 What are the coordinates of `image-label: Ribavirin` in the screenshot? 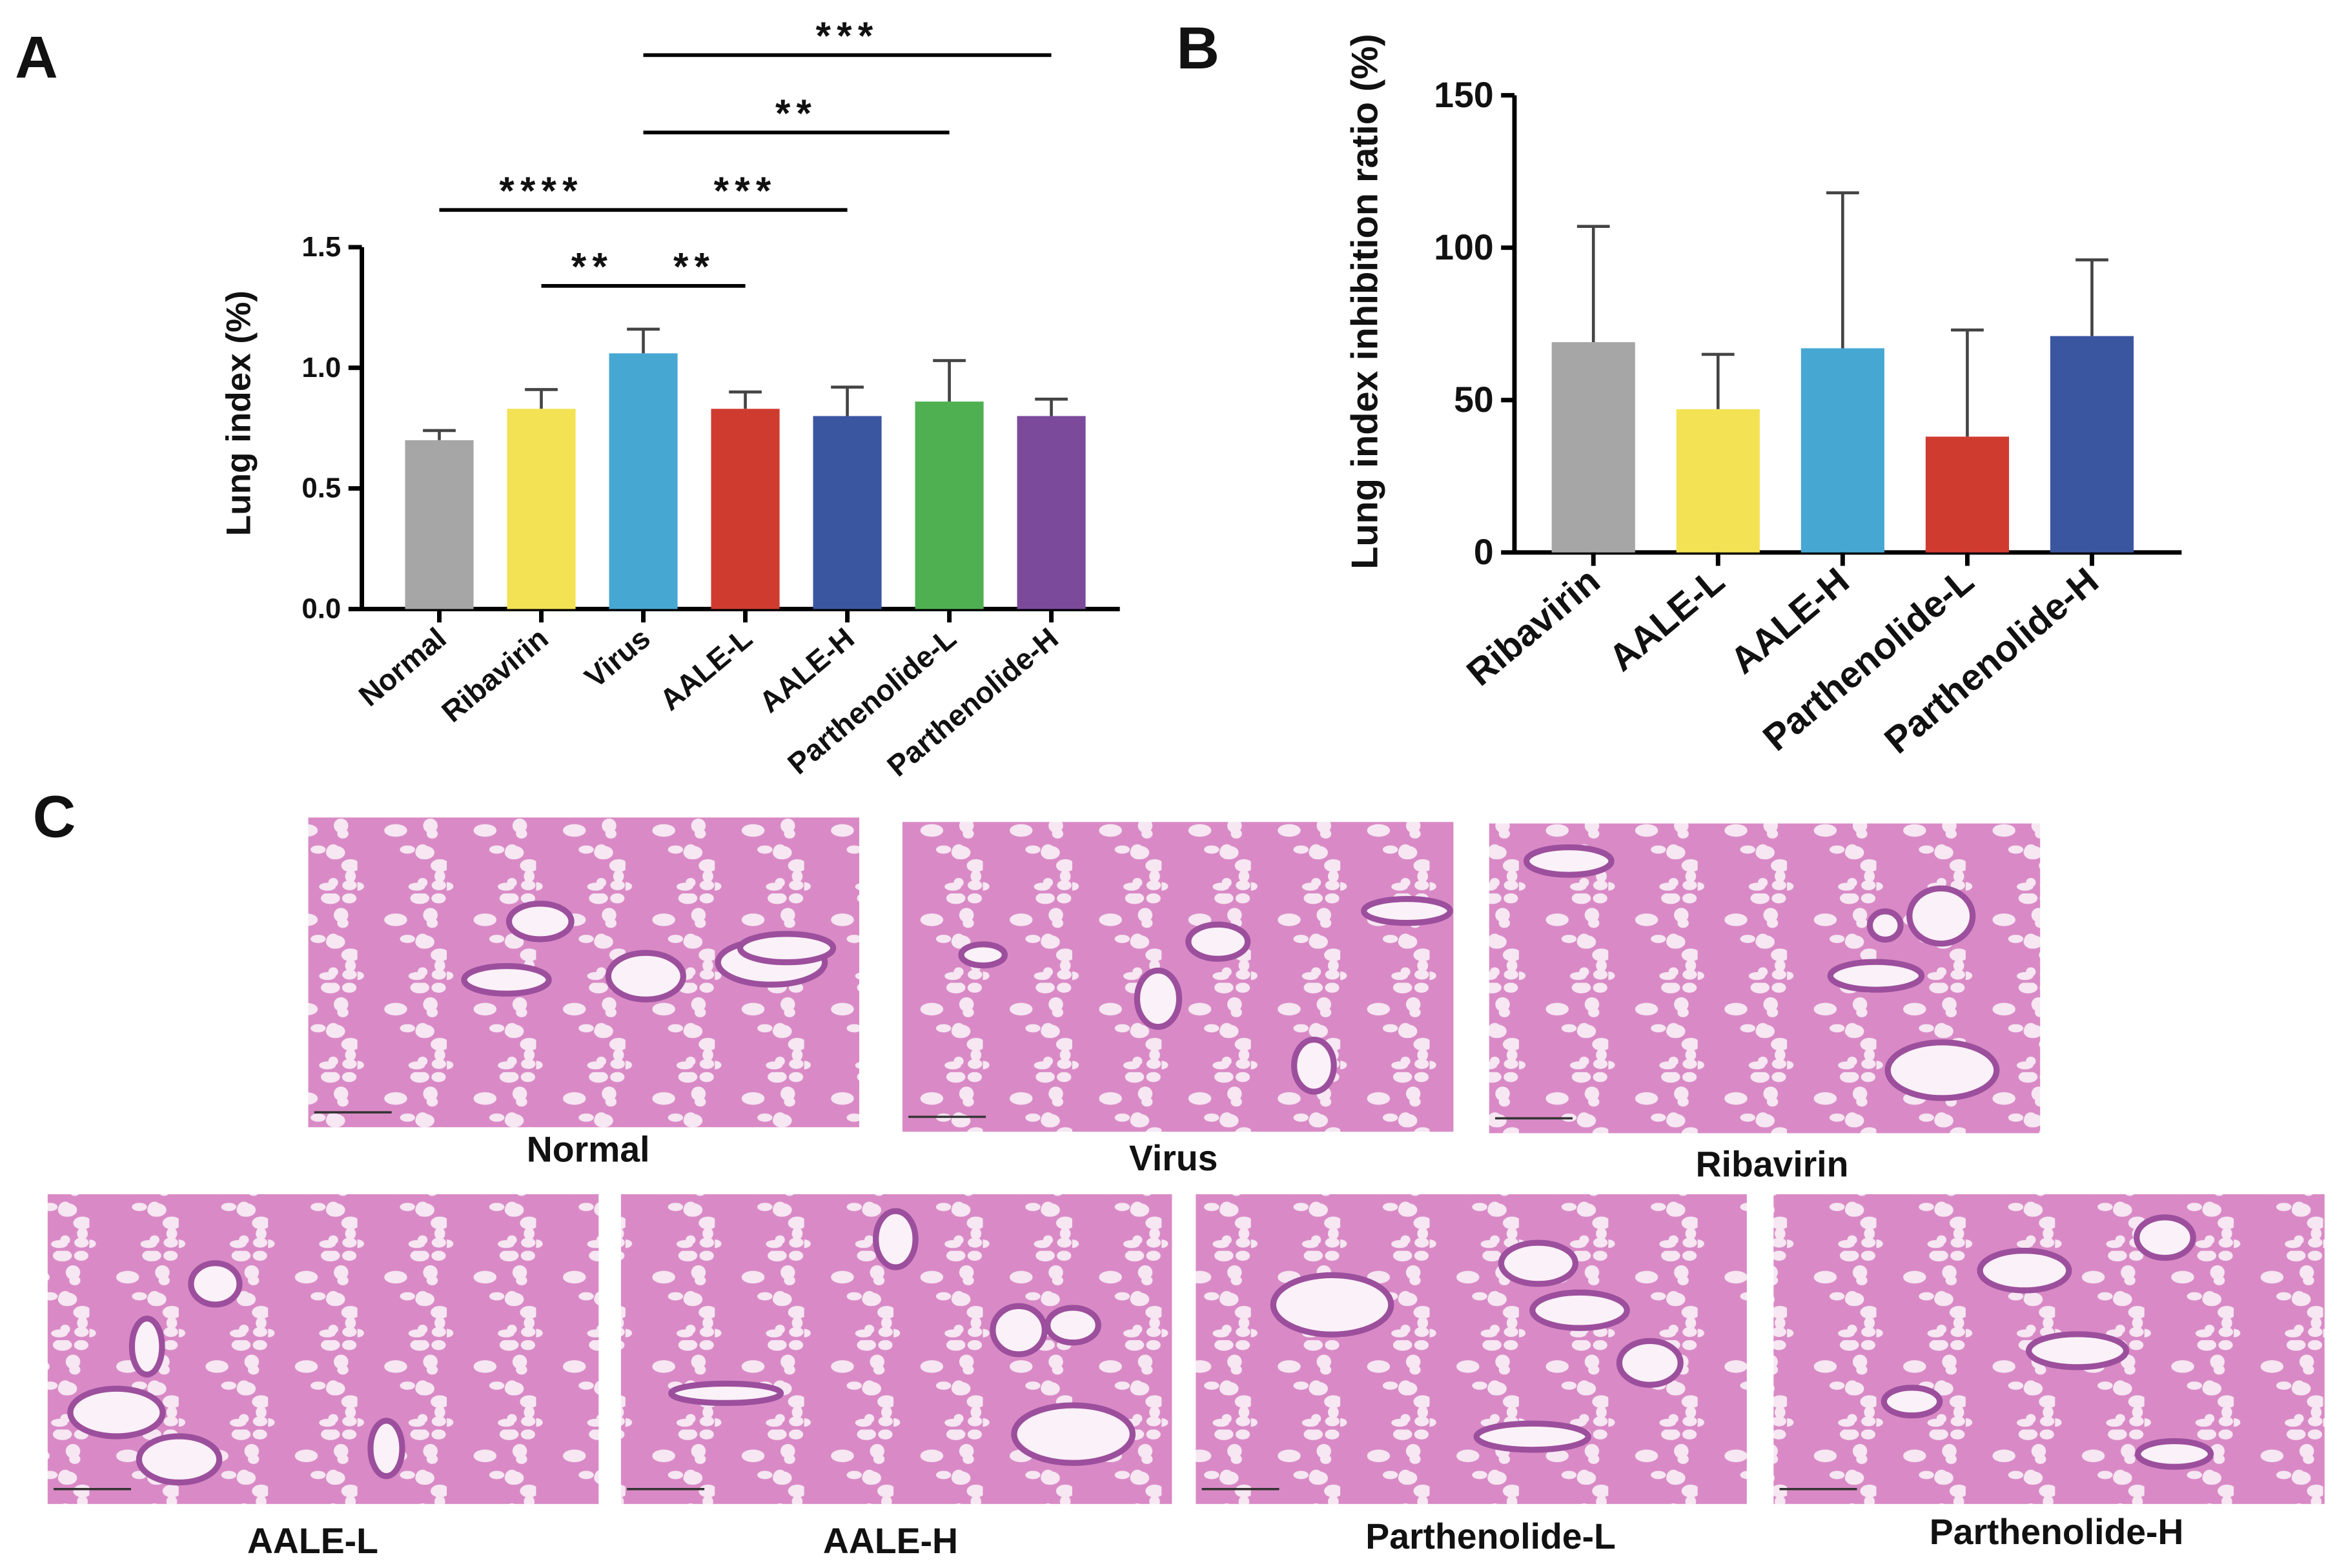 It's located at (1773, 1164).